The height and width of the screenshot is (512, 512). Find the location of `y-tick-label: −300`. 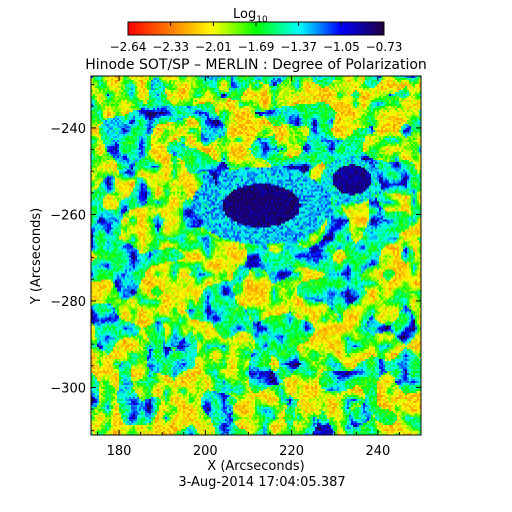

y-tick-label: −300 is located at coordinates (68, 388).